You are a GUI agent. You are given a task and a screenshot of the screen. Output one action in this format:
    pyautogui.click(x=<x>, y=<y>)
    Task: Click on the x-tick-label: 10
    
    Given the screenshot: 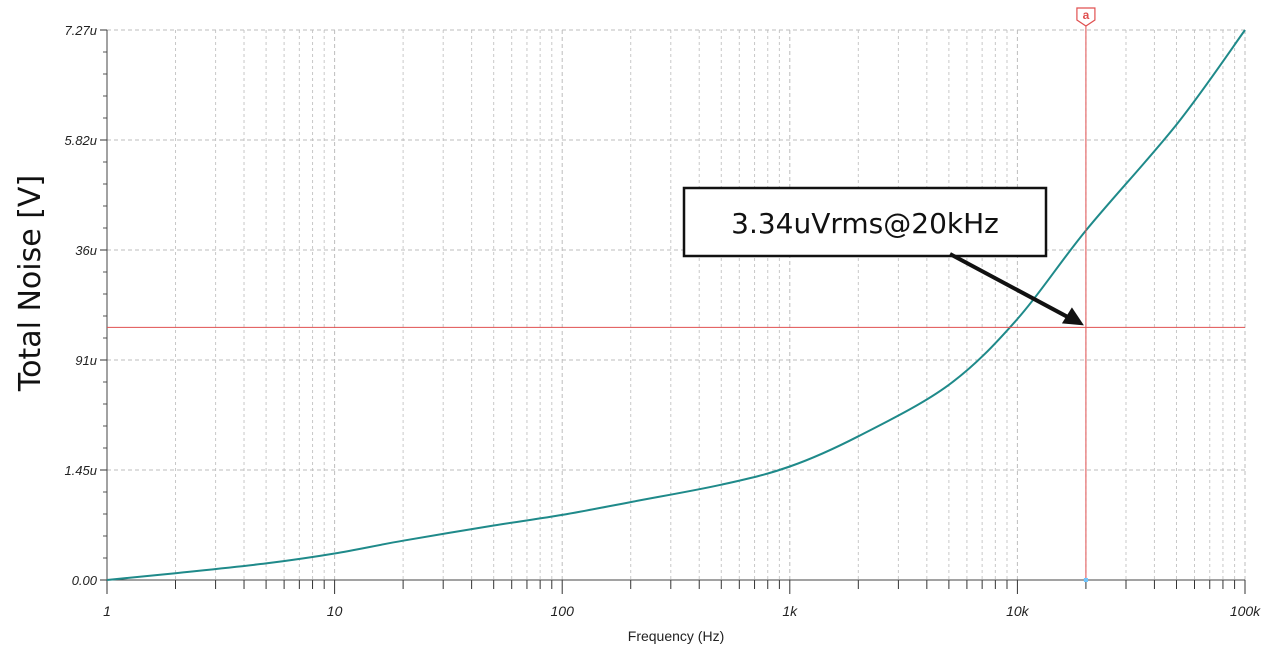 What is the action you would take?
    pyautogui.click(x=335, y=611)
    